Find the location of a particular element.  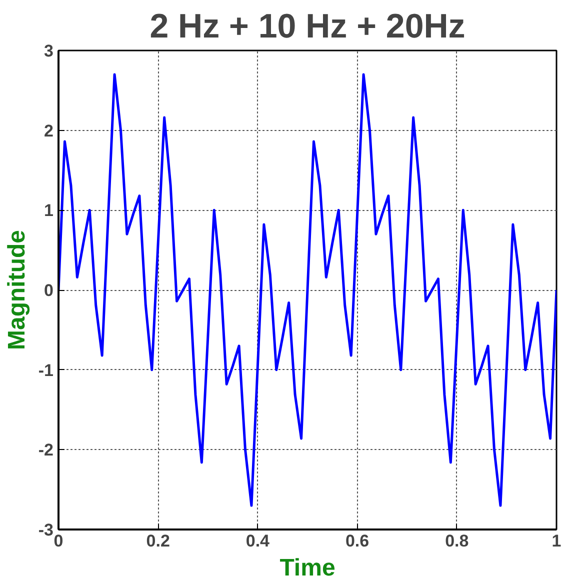

y-tick-label: -3 is located at coordinates (46, 530).